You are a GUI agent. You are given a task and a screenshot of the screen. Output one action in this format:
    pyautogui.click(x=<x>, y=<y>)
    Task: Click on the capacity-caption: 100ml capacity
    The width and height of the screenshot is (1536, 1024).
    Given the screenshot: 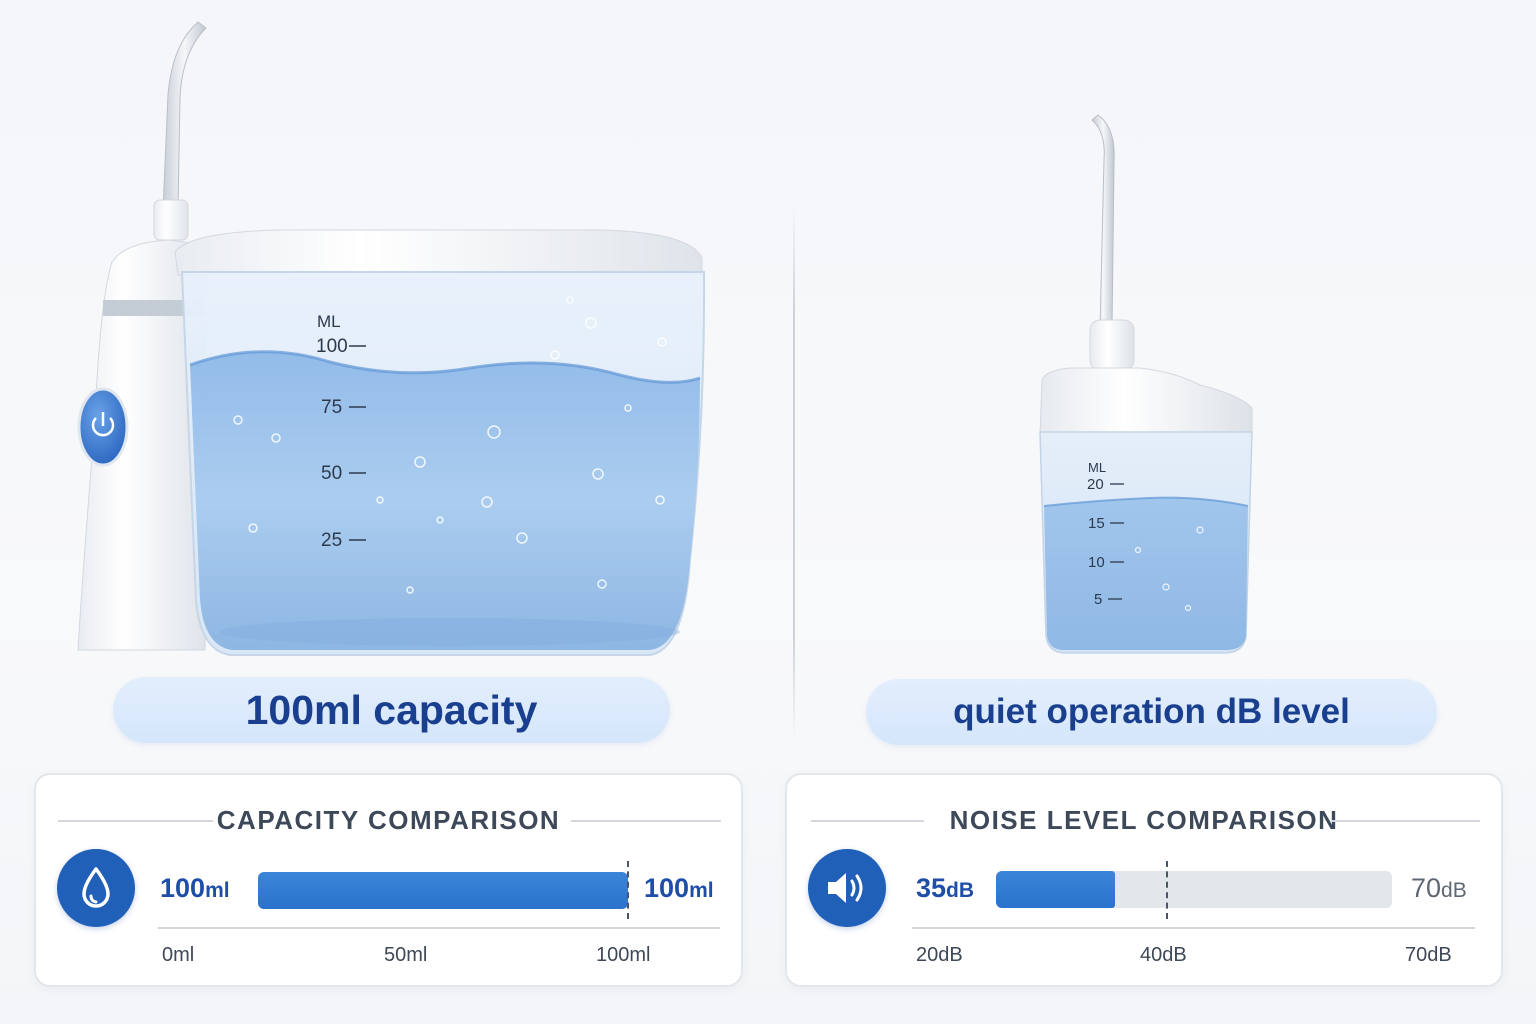 What is the action you would take?
    pyautogui.click(x=391, y=710)
    